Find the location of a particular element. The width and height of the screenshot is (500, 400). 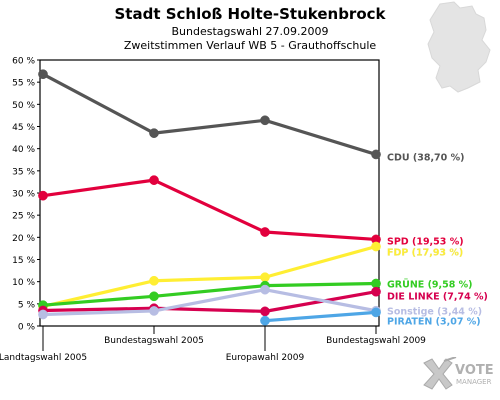

chart-subtitle-election: Bundestagswahl 27.09.2009 is located at coordinates (250, 31).